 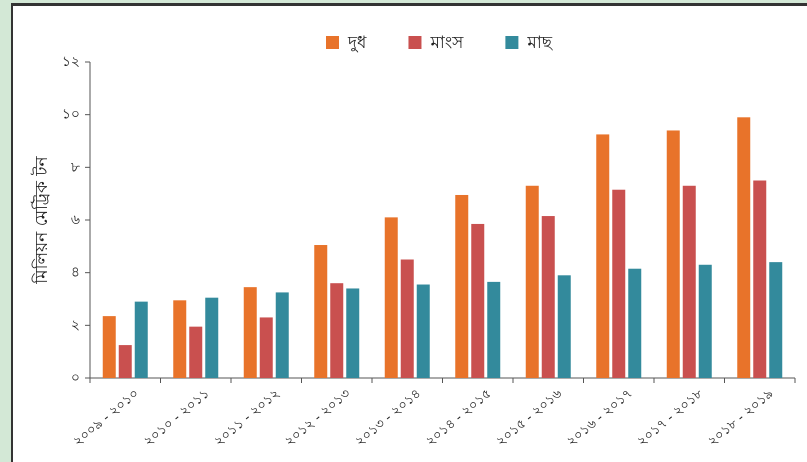 I want to click on legend-label: দুধ, so click(x=357, y=43).